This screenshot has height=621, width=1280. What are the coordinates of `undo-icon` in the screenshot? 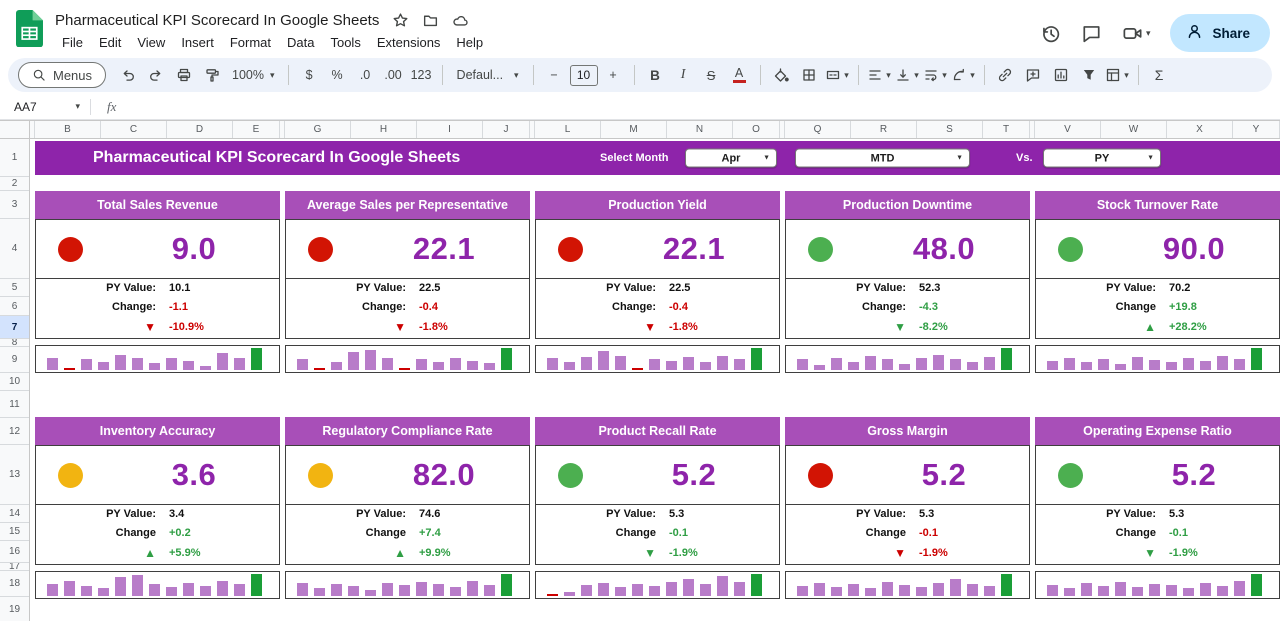 It's located at (127, 75).